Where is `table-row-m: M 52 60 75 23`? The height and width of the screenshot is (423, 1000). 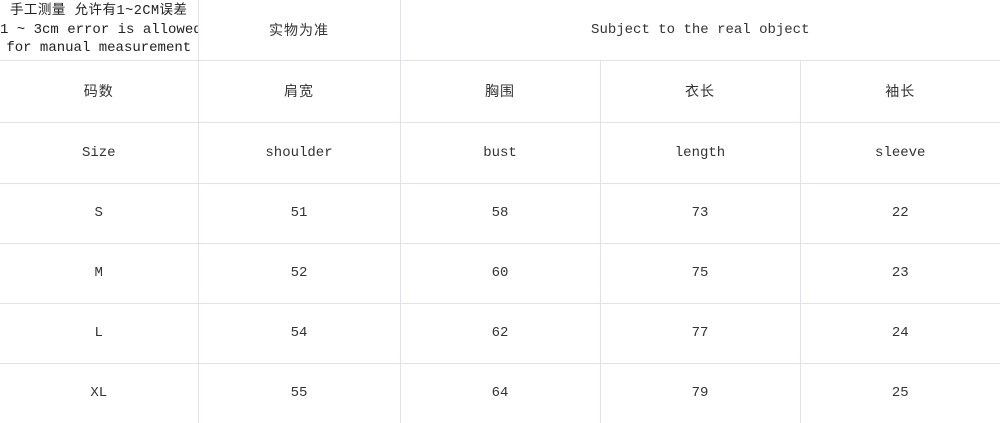 table-row-m: M 52 60 75 23 is located at coordinates (500, 273).